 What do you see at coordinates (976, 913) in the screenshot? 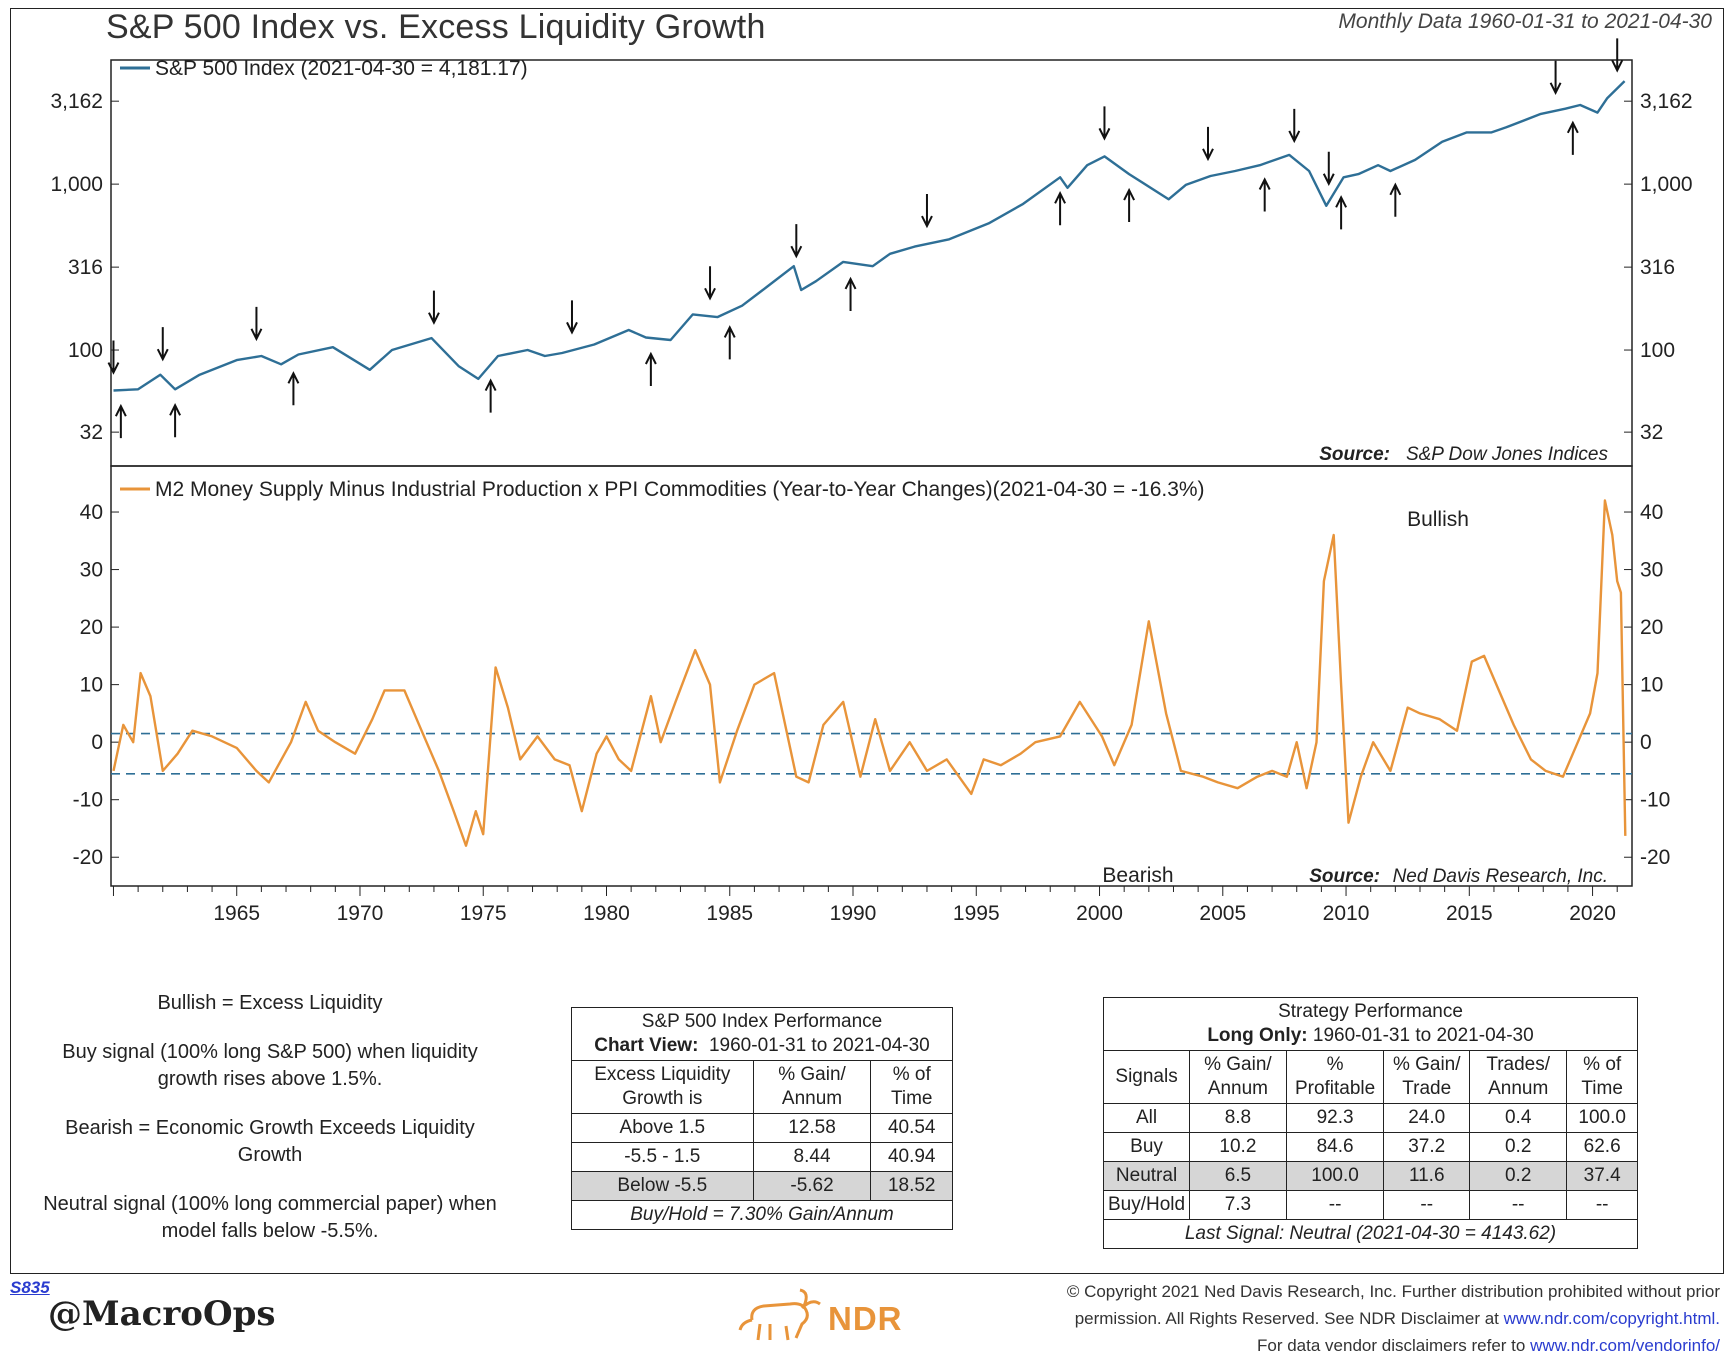
I see `x-tick-label: 1995` at bounding box center [976, 913].